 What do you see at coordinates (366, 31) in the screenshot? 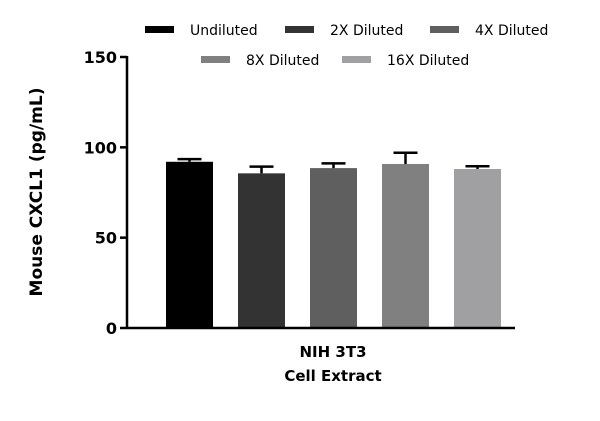
I see `legend-label: 2X Diluted` at bounding box center [366, 31].